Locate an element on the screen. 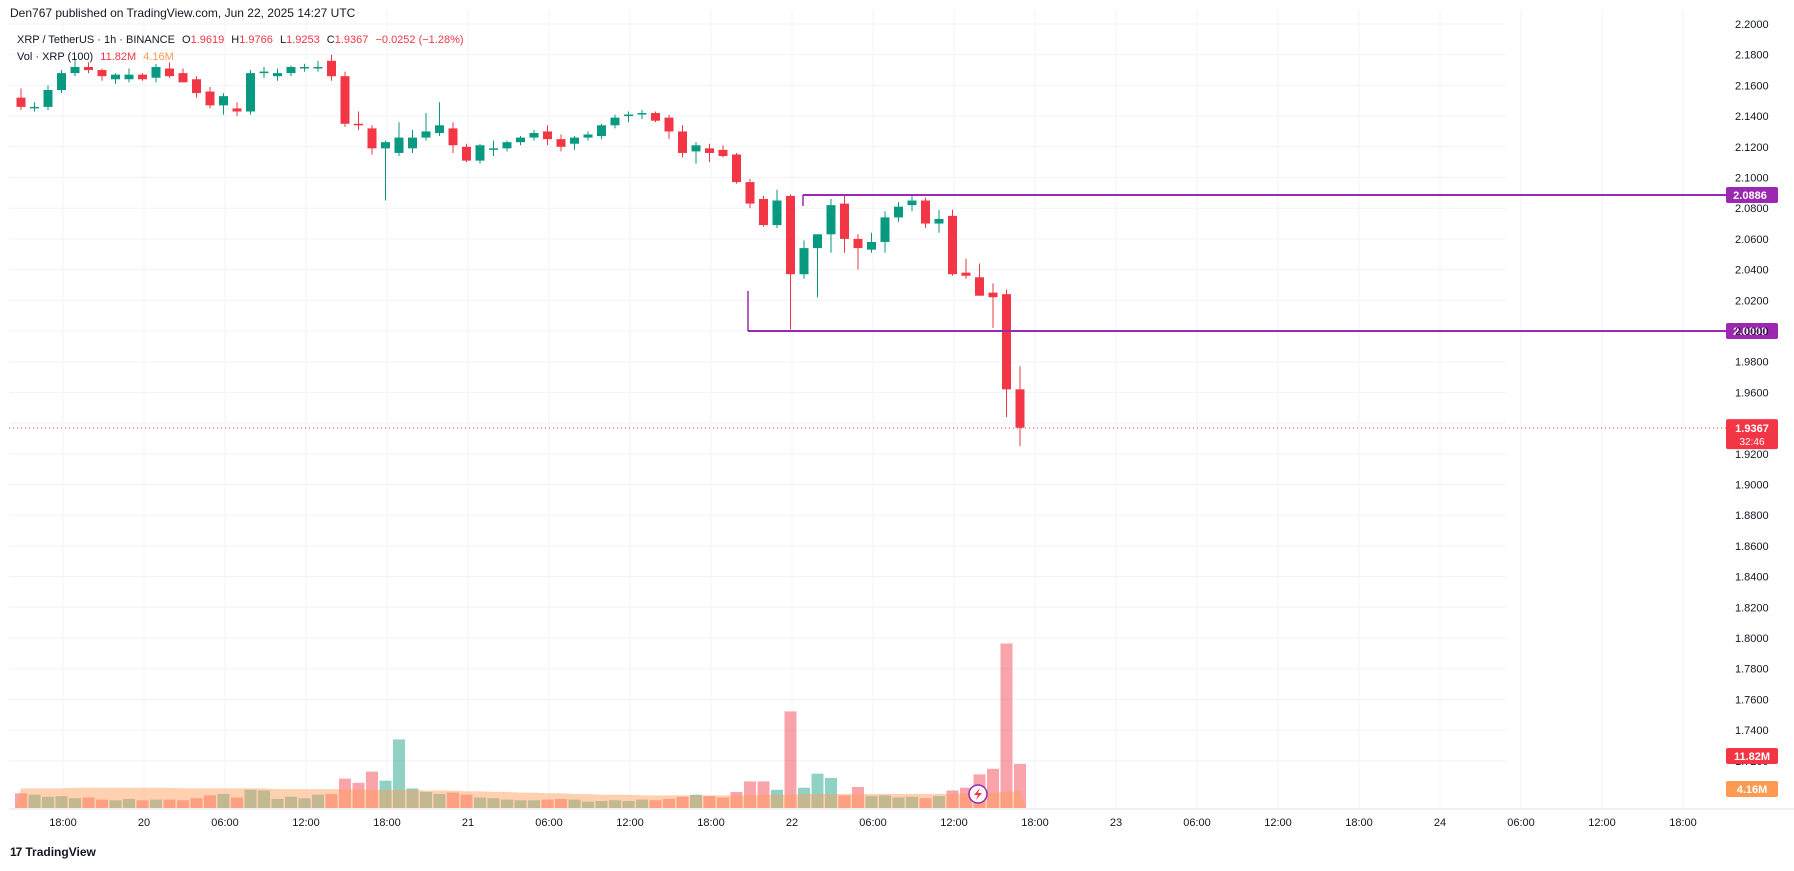 The width and height of the screenshot is (1794, 871). y-axis-tick-label: 1.8000 is located at coordinates (1752, 639).